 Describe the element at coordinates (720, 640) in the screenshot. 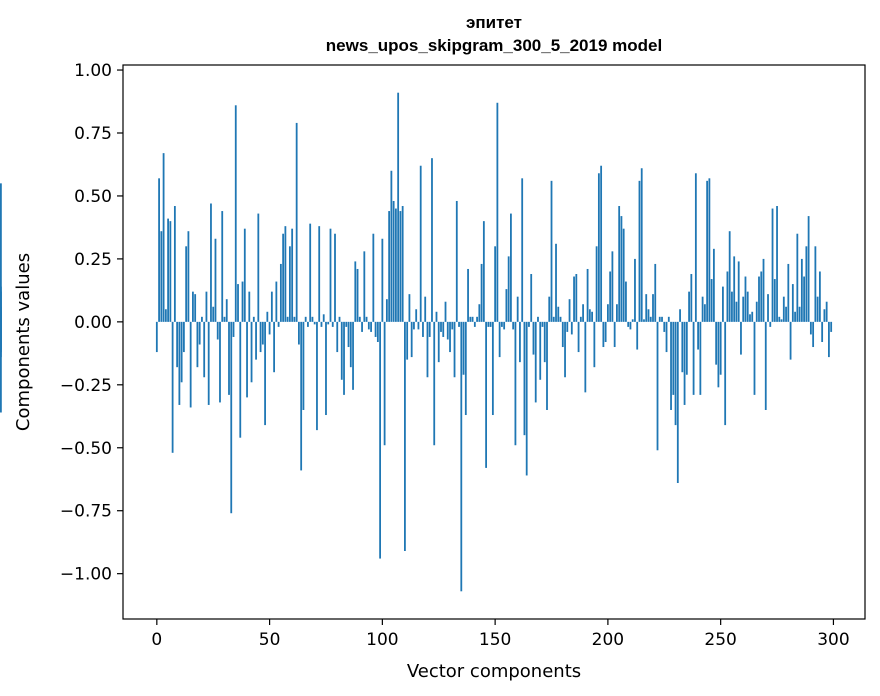

I see `x-tick-label: 250` at that location.